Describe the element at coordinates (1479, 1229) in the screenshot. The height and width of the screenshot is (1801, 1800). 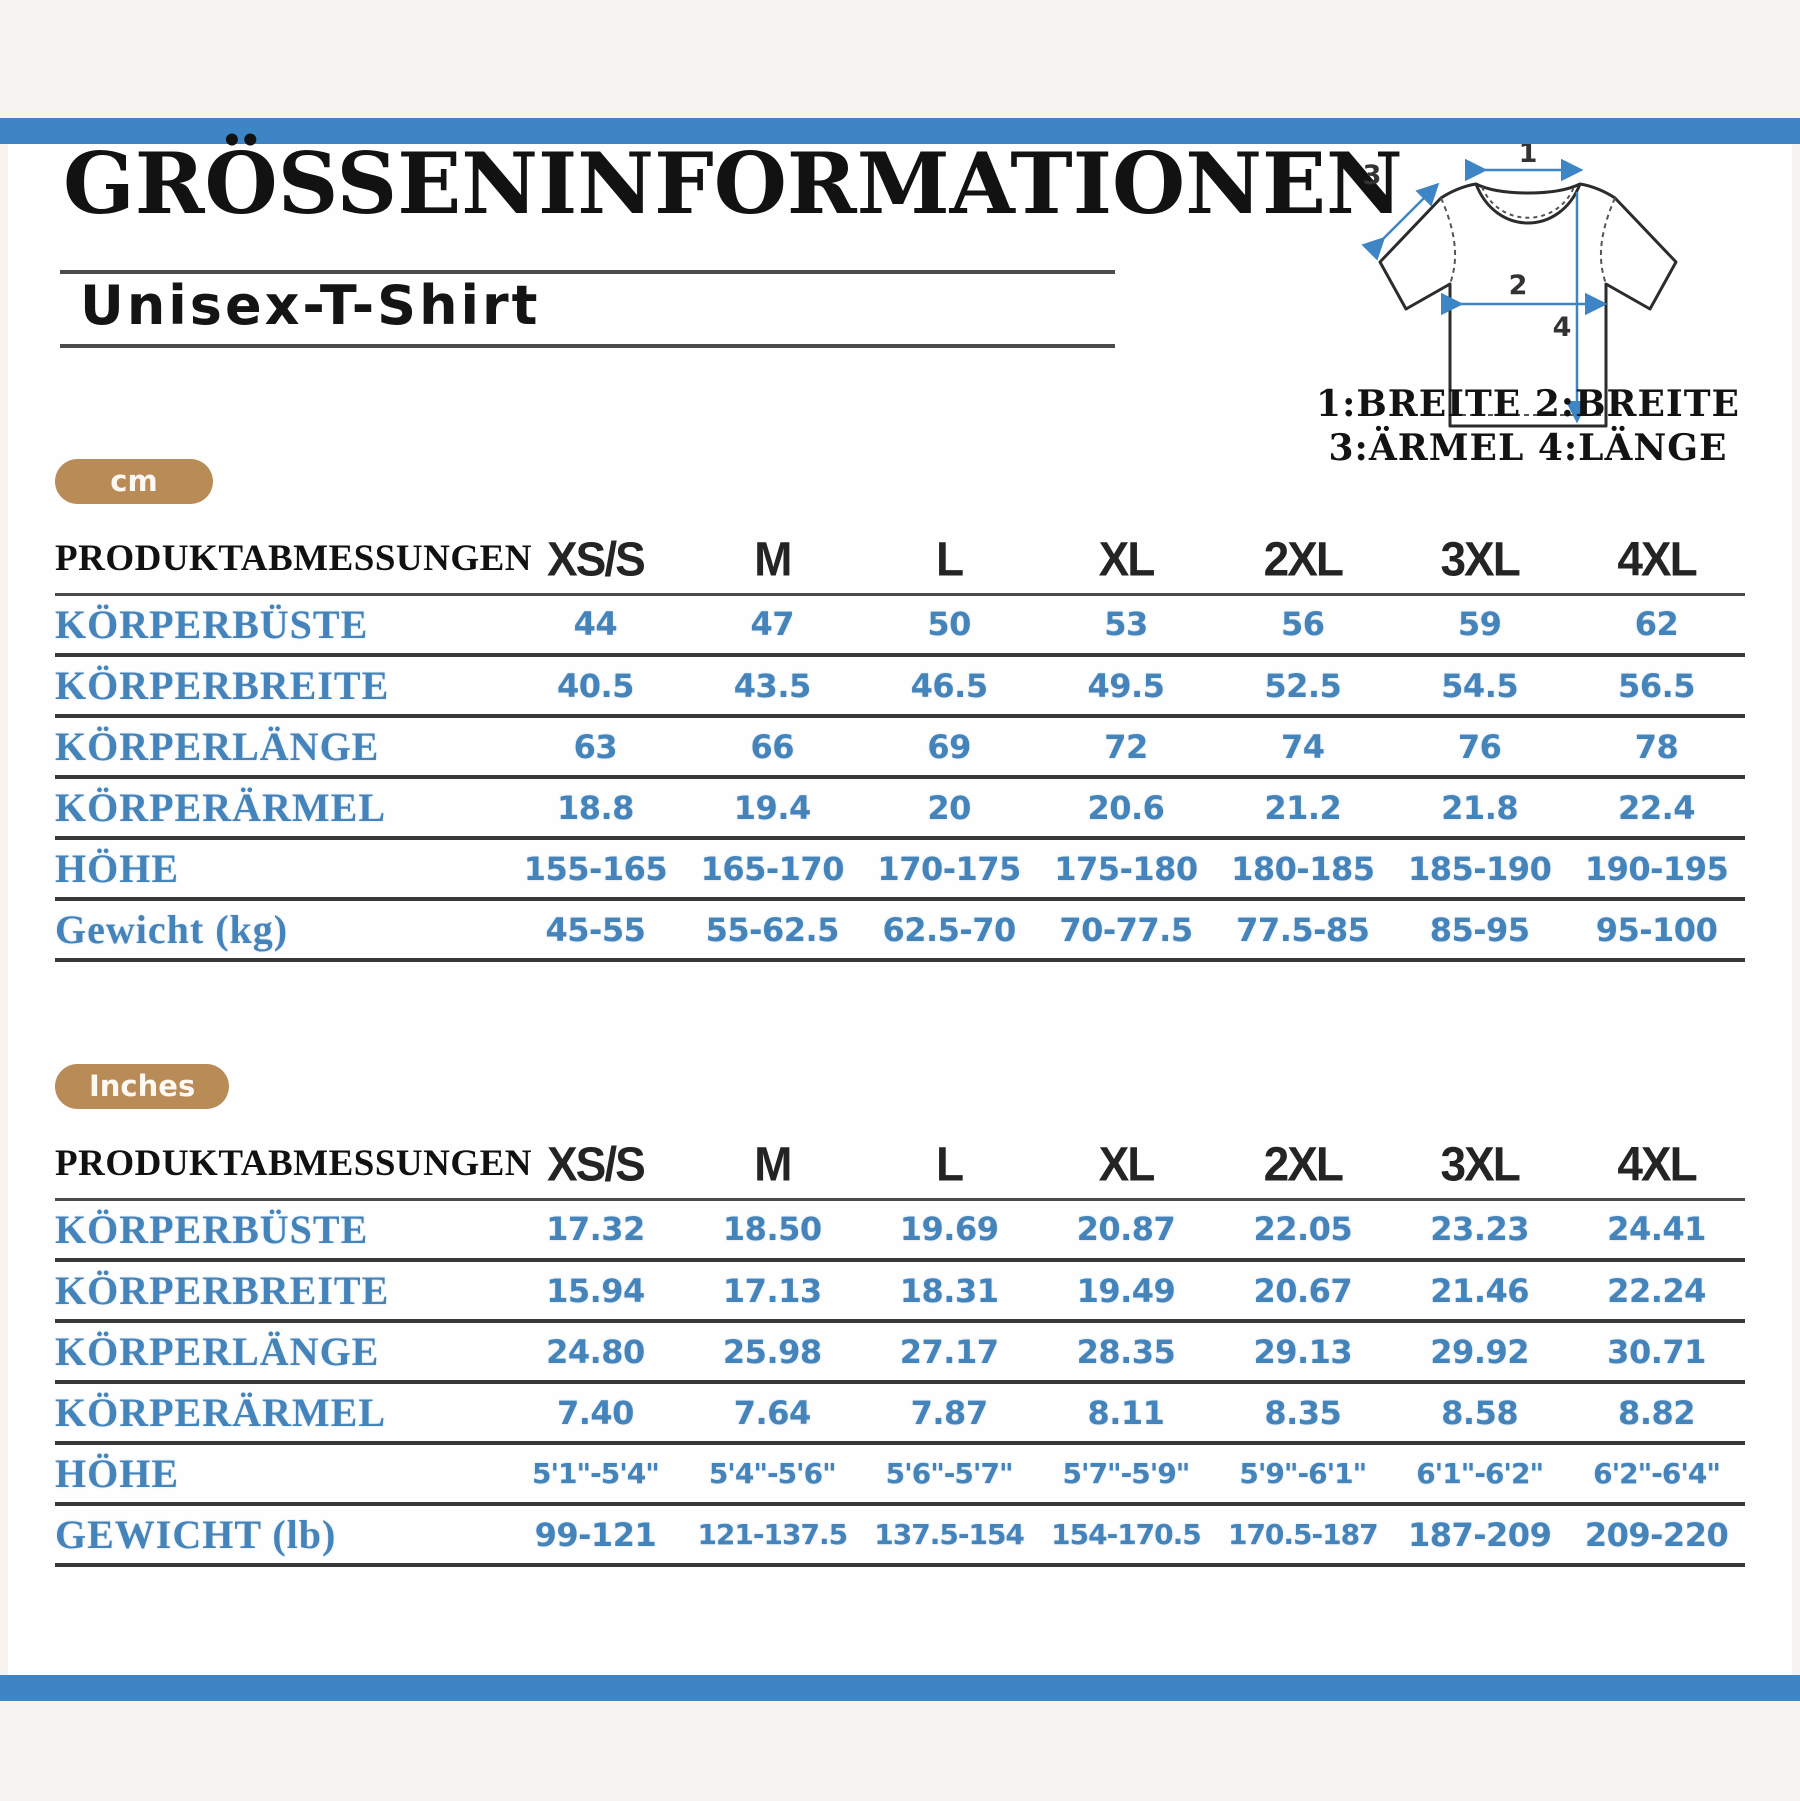
I see `value-cell: 23.23` at that location.